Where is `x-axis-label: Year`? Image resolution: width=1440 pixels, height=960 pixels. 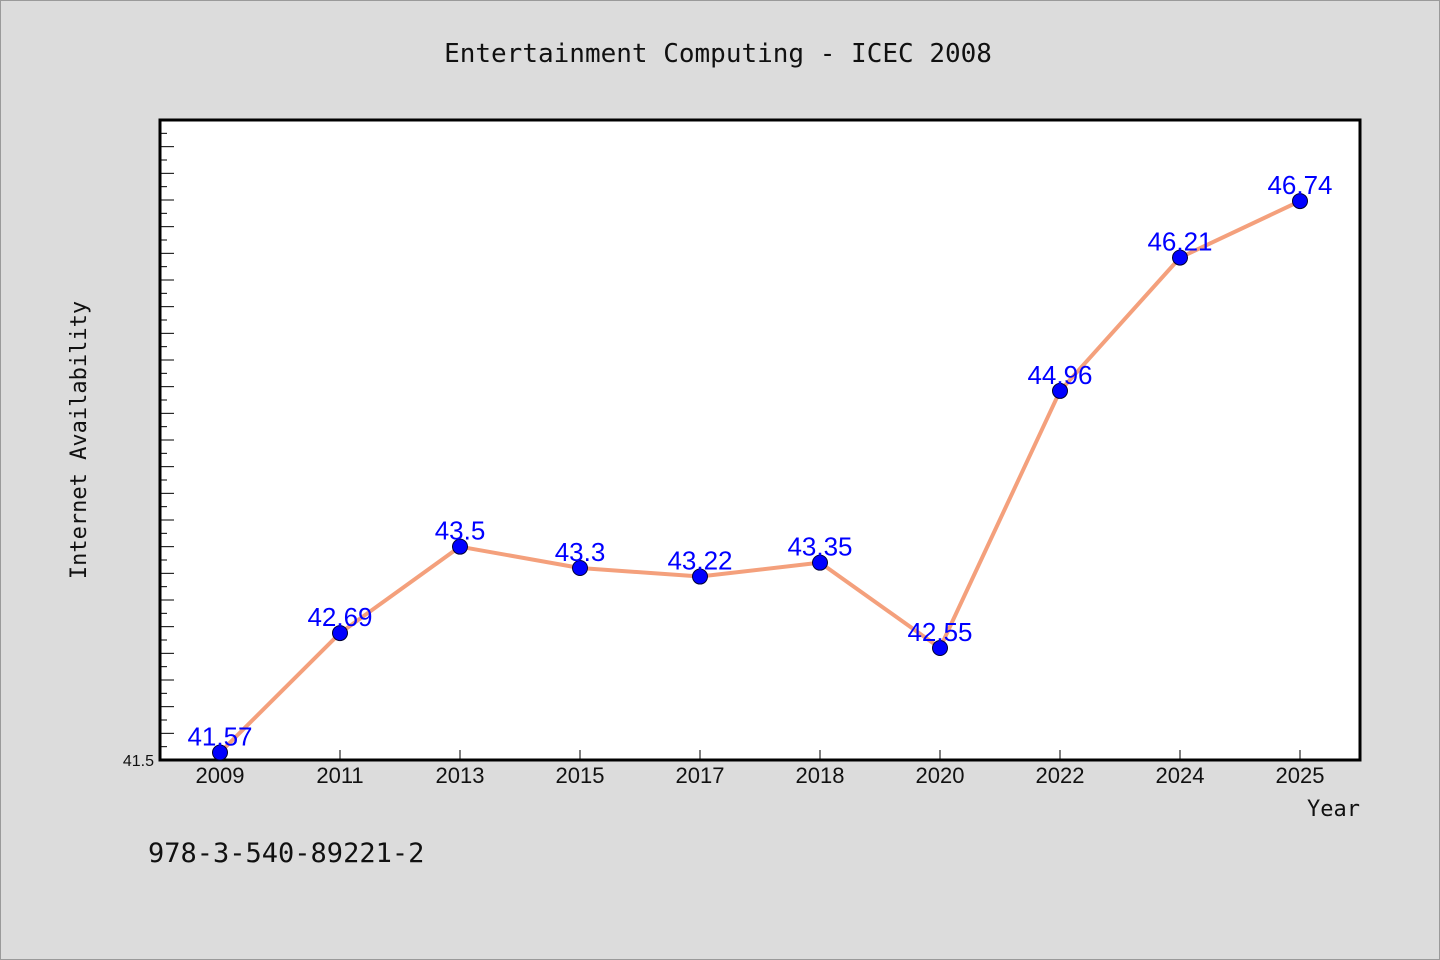 x-axis-label: Year is located at coordinates (1333, 809).